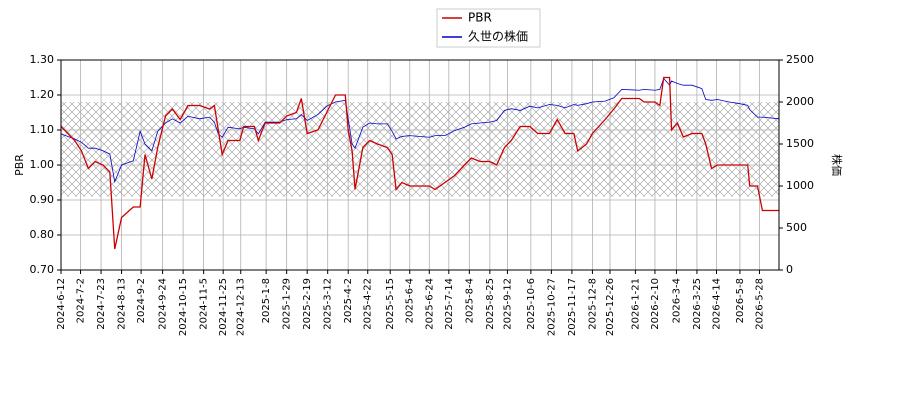  I want to click on x-tick-label: 2025-3-12, so click(328, 304).